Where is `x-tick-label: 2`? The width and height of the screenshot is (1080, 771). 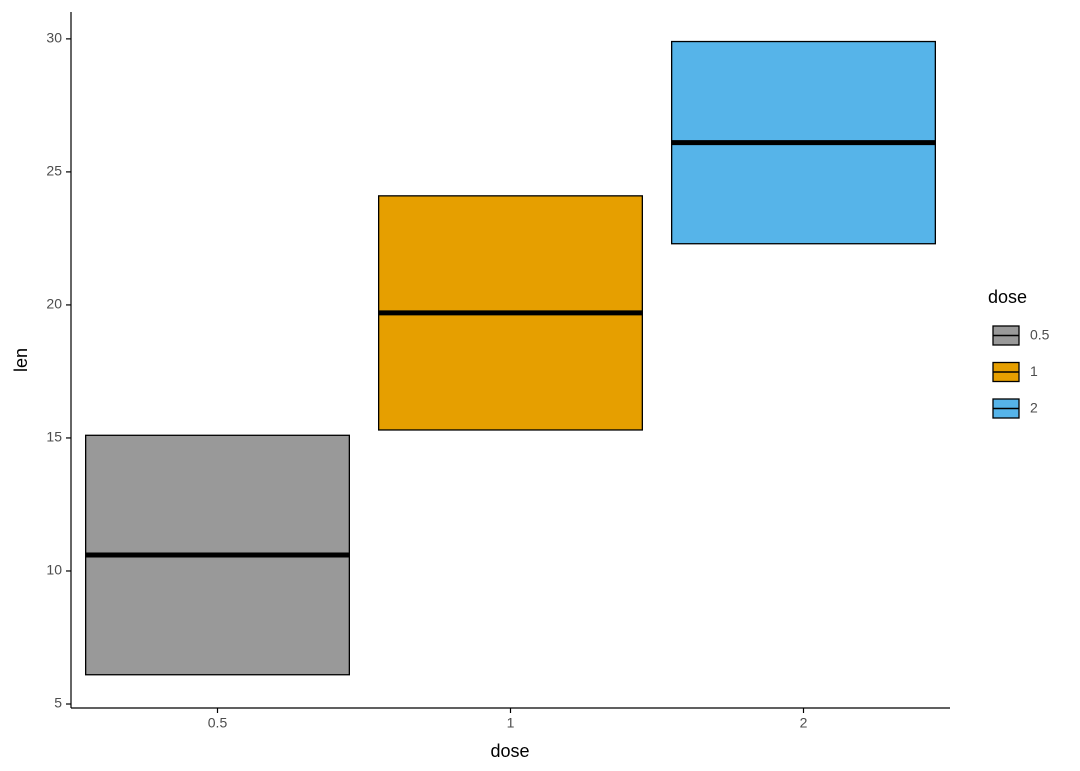 x-tick-label: 2 is located at coordinates (804, 723).